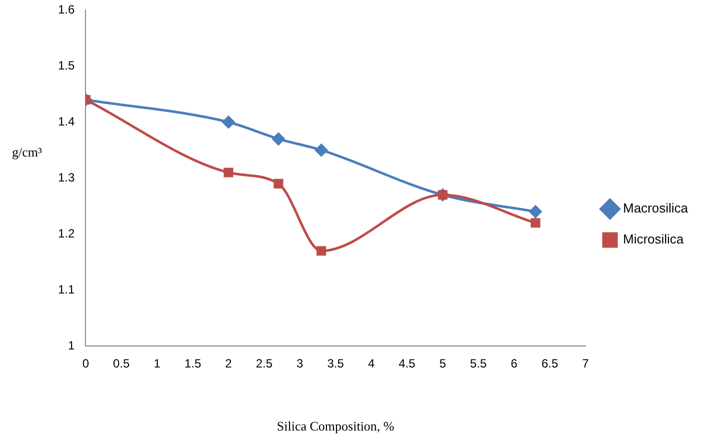 Image resolution: width=708 pixels, height=444 pixels. What do you see at coordinates (655, 208) in the screenshot?
I see `legend-label: Macrosilica` at bounding box center [655, 208].